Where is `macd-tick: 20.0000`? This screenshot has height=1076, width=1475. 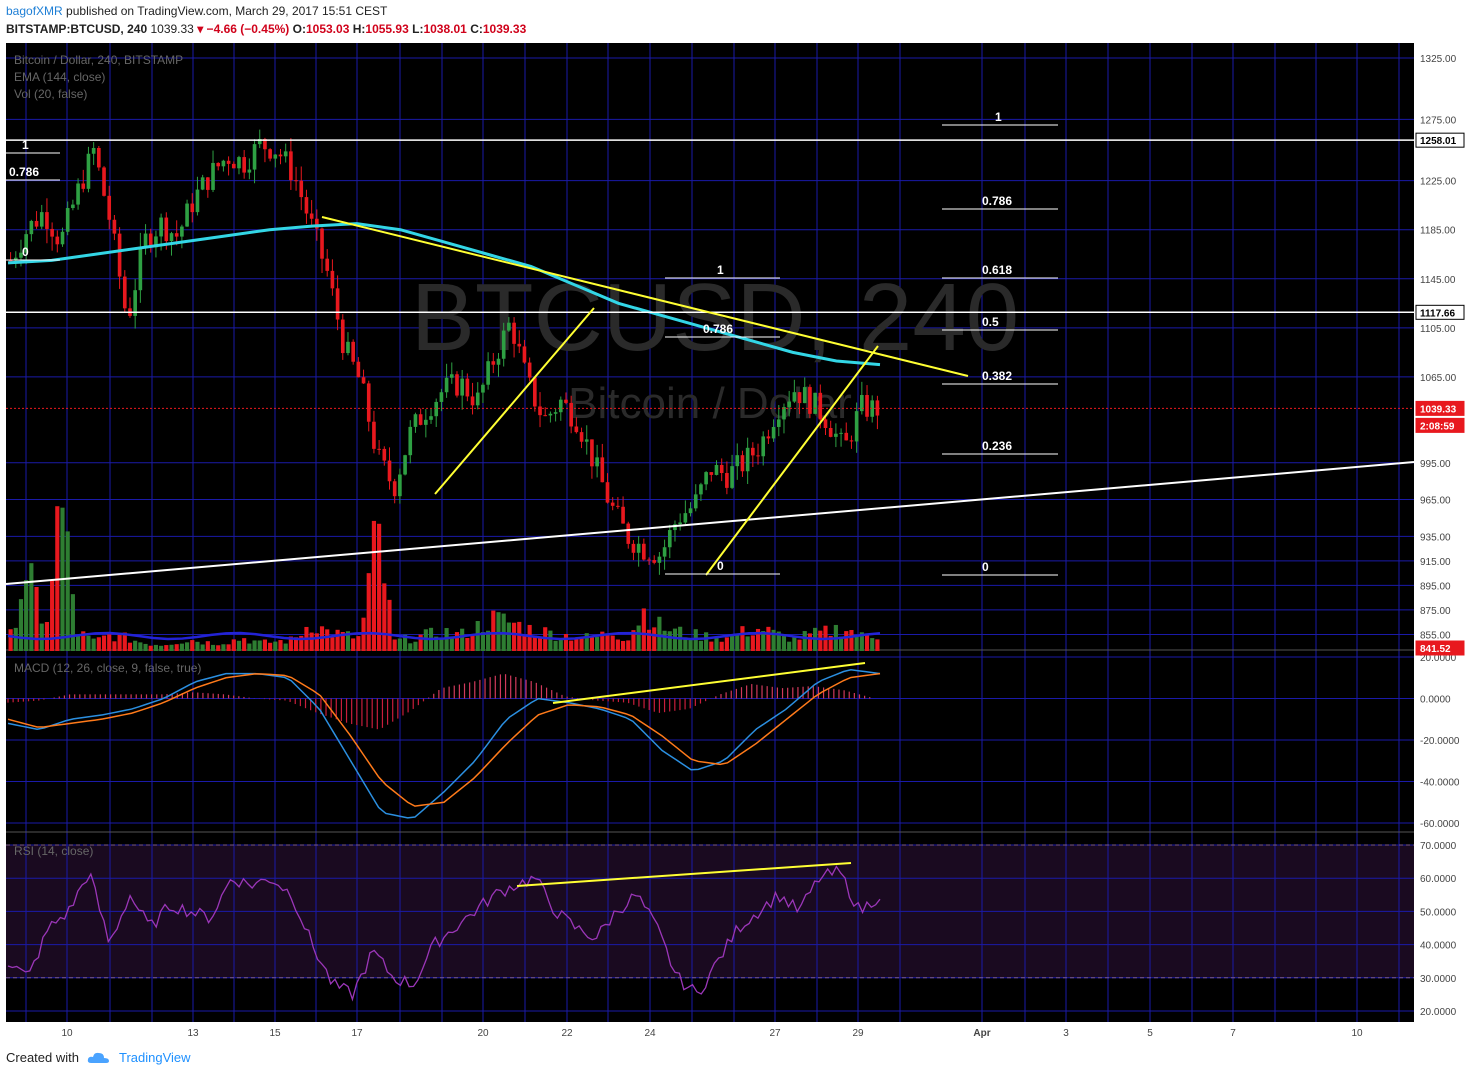
macd-tick: 20.0000 is located at coordinates (1438, 658).